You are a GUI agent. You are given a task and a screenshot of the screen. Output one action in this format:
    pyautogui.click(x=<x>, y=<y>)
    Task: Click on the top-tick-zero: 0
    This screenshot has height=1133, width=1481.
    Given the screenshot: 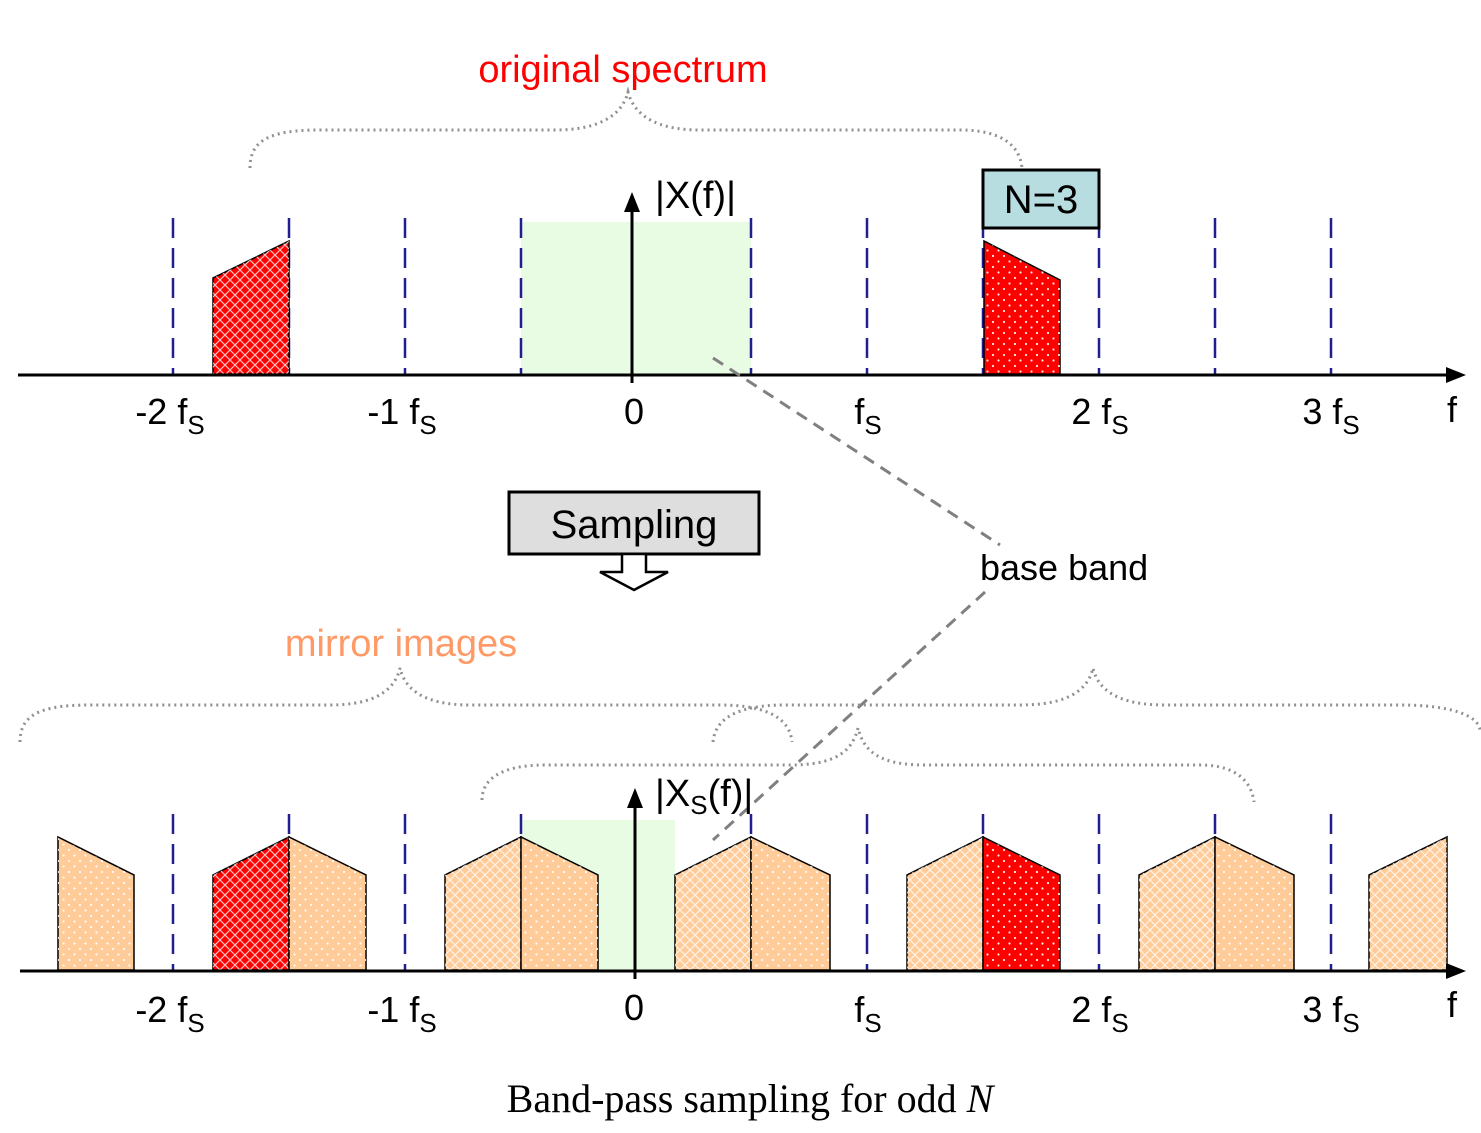 What is the action you would take?
    pyautogui.click(x=634, y=411)
    